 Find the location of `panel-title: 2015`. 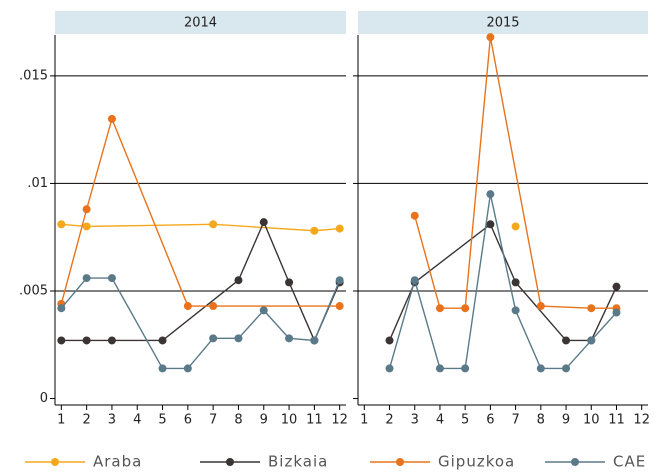

panel-title: 2015 is located at coordinates (502, 23).